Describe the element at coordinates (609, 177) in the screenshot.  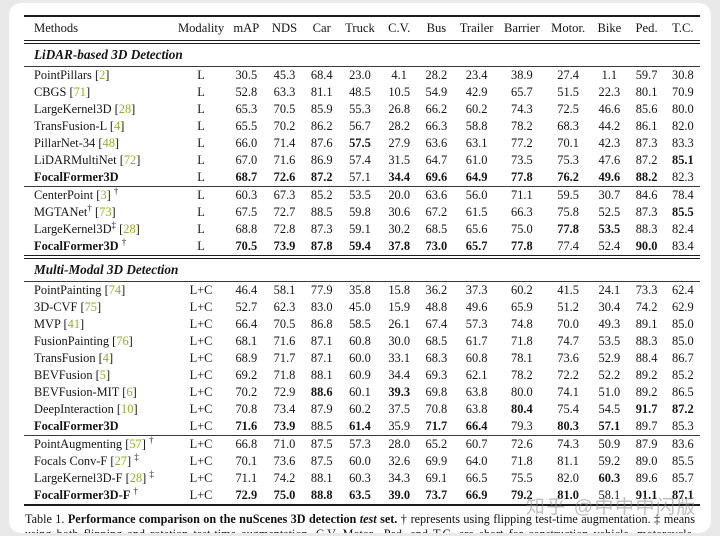
I see `best-value: 49.6` at that location.